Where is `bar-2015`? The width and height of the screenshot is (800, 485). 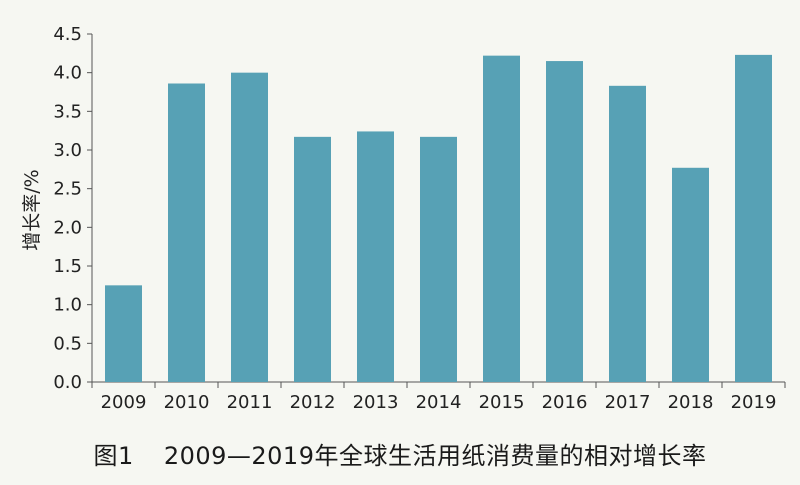 bar-2015 is located at coordinates (501, 219).